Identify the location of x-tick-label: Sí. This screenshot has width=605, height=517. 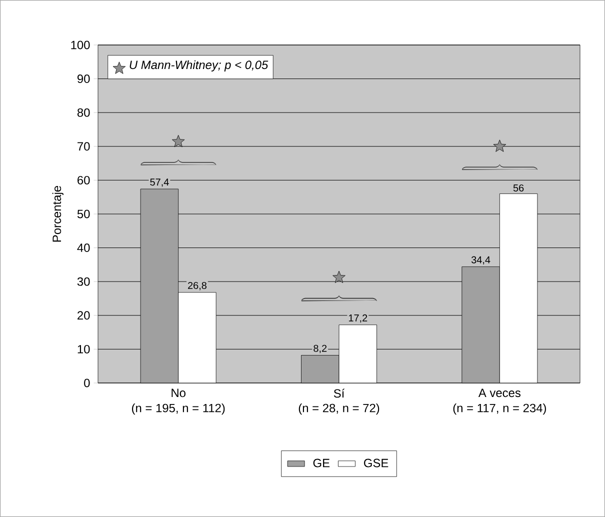
(339, 393).